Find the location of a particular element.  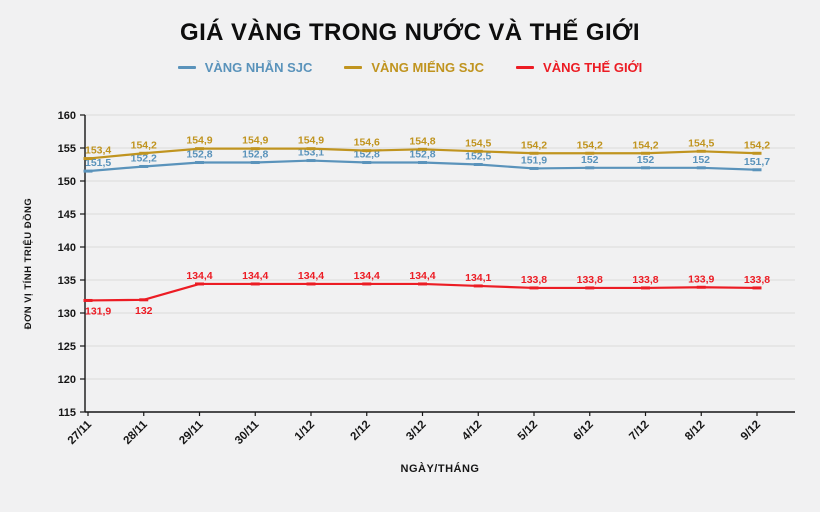

svg-text: 154,6 is located at coordinates (367, 143).